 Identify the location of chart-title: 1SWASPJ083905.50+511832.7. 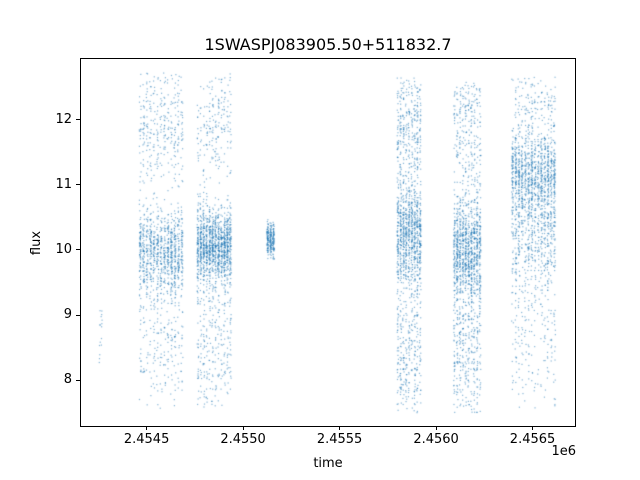
(328, 44).